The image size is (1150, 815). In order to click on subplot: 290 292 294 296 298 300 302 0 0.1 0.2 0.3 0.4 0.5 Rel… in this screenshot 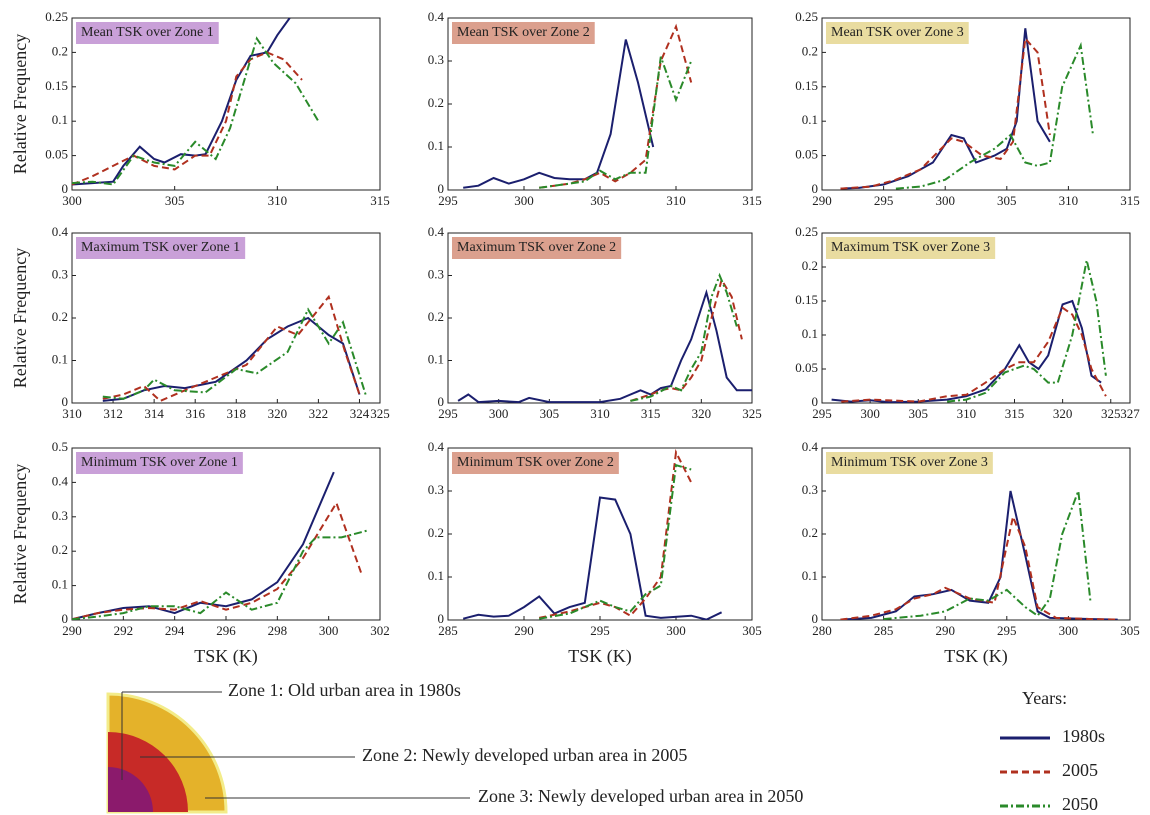, I will do `click(200, 553)`.